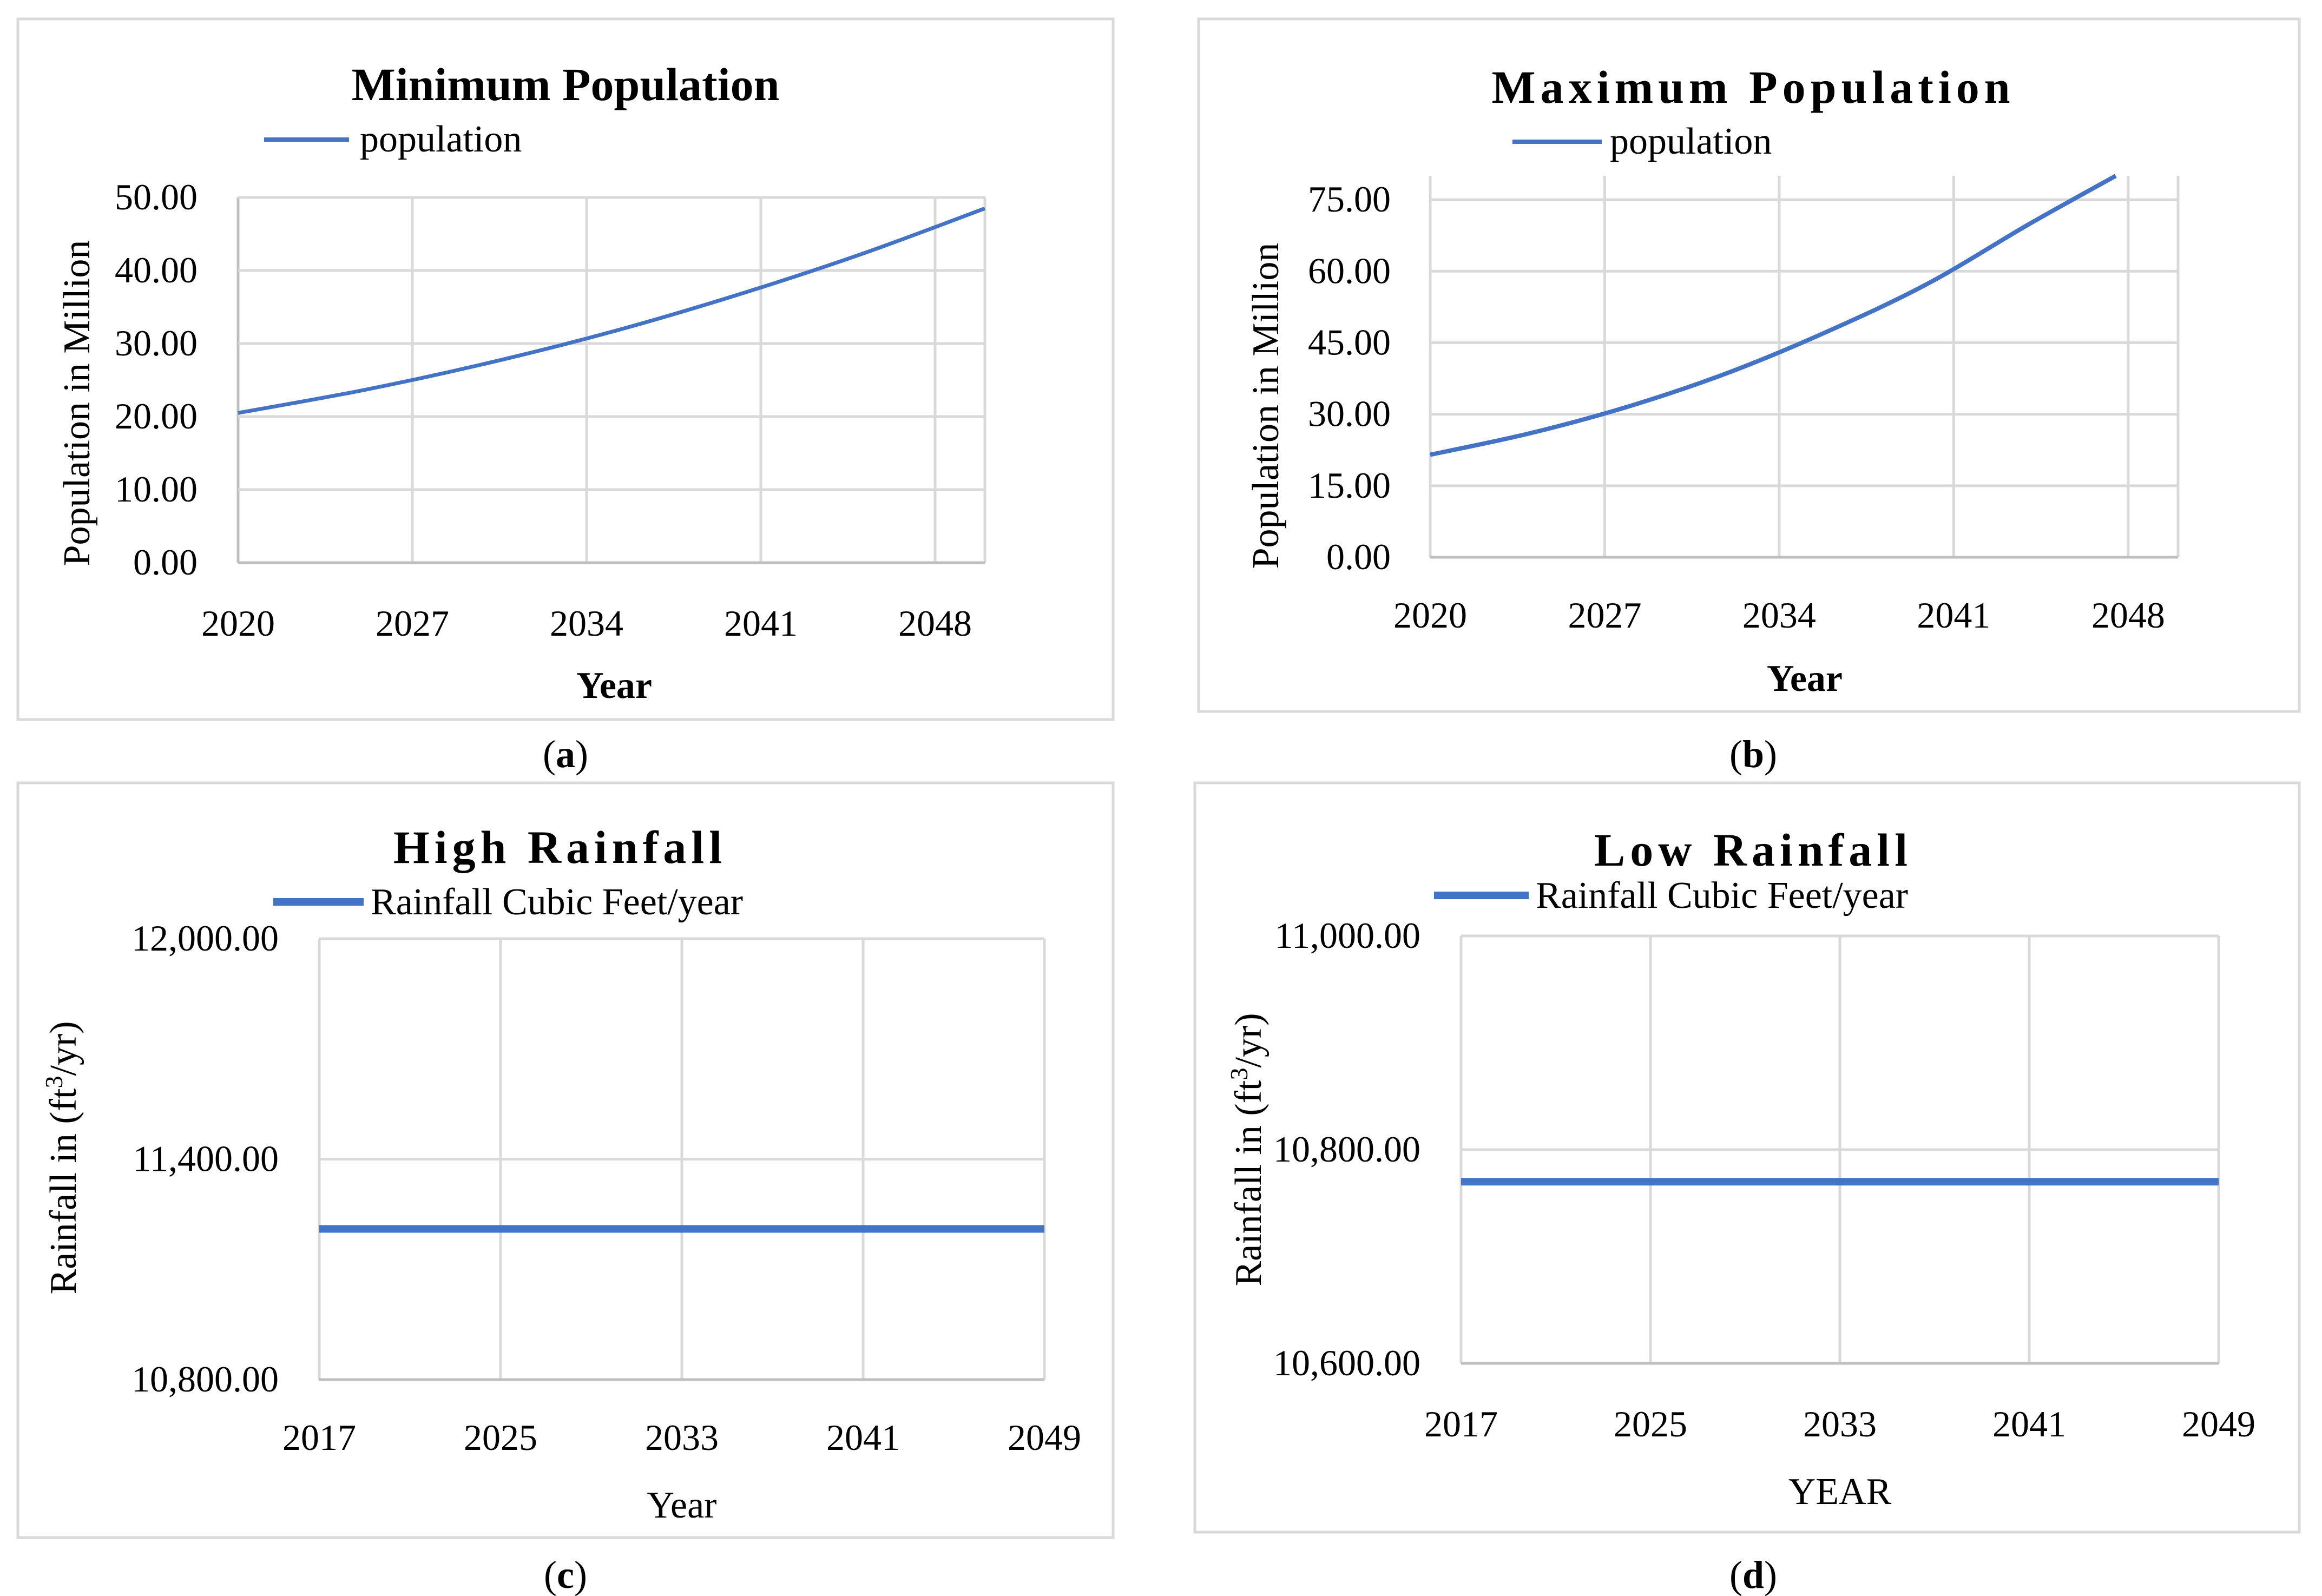 This screenshot has width=2322, height=1596. What do you see at coordinates (1044, 1437) in the screenshot?
I see `chart-c-xtick: 2049` at bounding box center [1044, 1437].